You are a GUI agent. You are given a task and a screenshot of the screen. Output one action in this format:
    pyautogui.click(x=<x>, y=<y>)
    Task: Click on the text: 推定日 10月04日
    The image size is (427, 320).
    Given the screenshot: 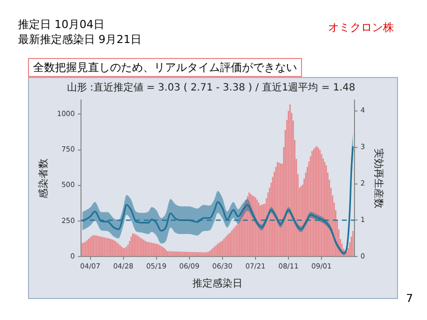 What is the action you would take?
    pyautogui.click(x=61, y=24)
    